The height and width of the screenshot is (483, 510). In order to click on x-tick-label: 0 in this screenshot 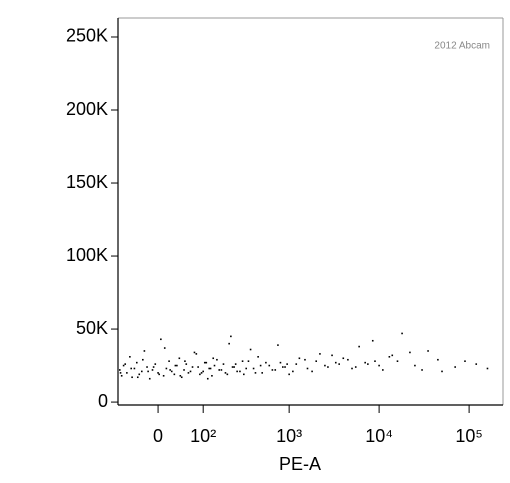, I will do `click(158, 436)`.